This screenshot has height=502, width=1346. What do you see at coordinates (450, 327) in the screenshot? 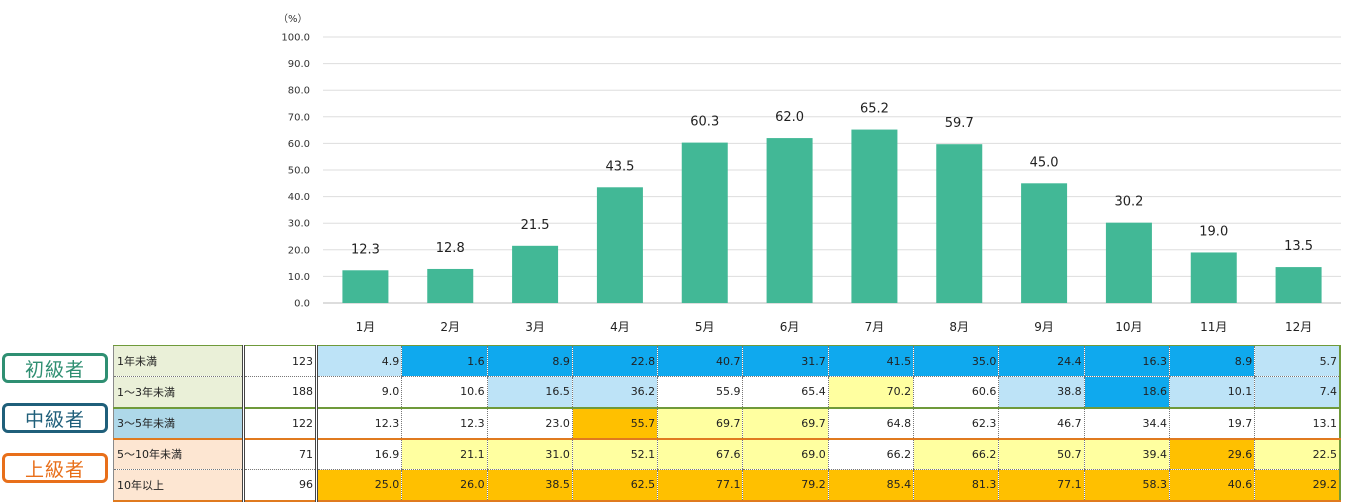
I see `x-tick-label: 2月` at bounding box center [450, 327].